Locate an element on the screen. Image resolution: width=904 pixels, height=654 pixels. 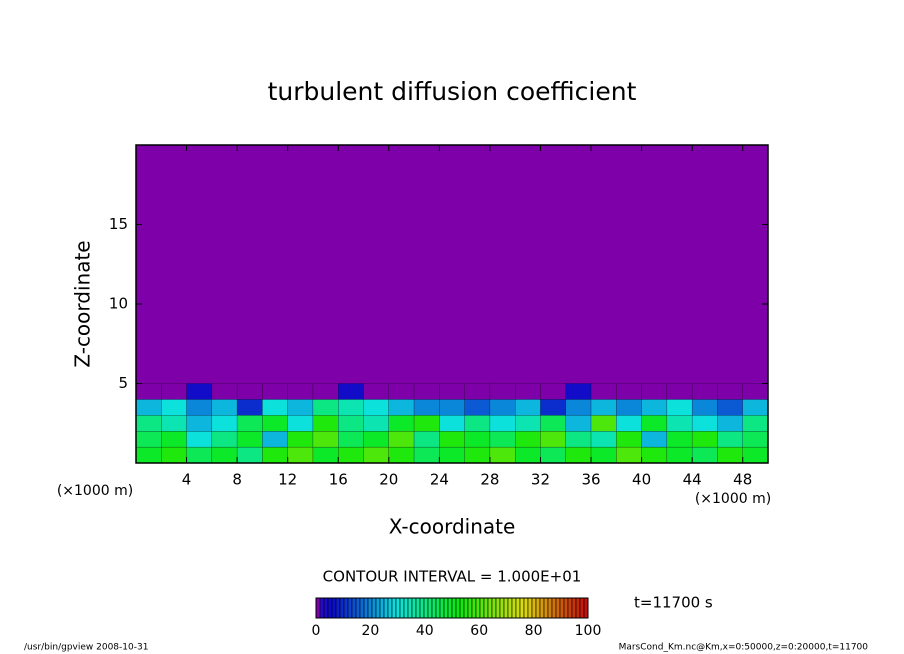
chart-title: turbulent diffusion coefficient is located at coordinates (452, 91).